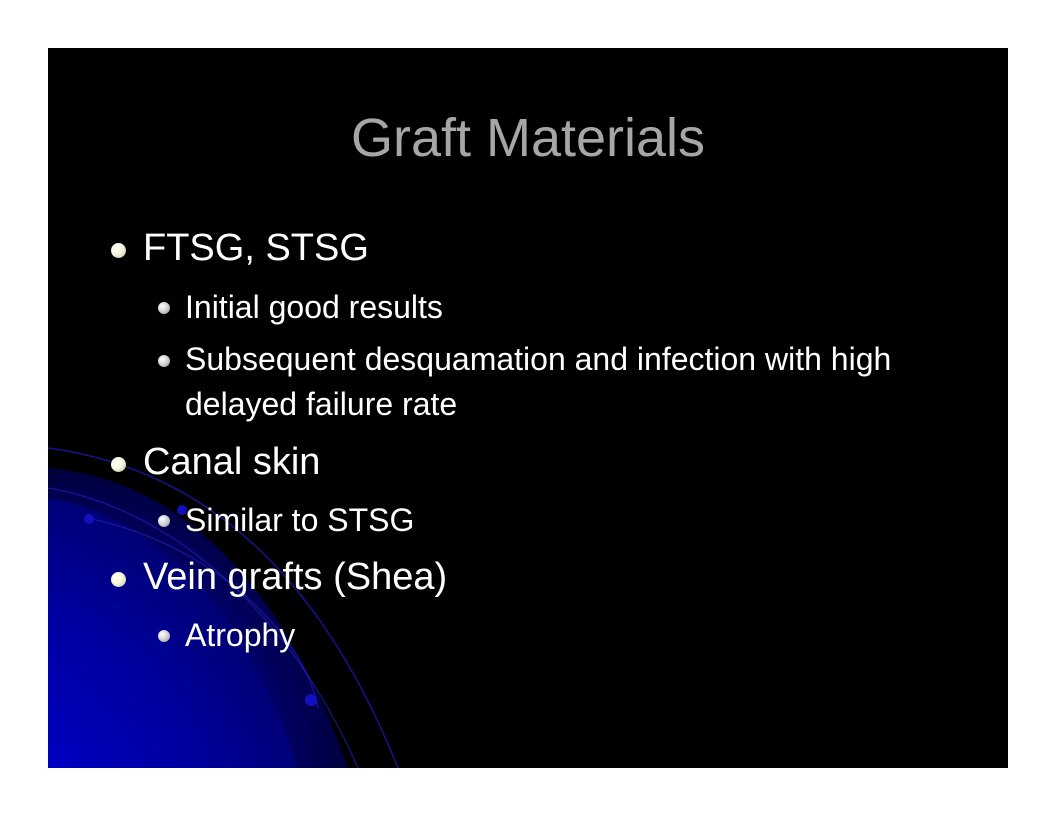 The image size is (1056, 816). Describe the element at coordinates (240, 635) in the screenshot. I see `sub-bullet-item: Atrophy` at that location.